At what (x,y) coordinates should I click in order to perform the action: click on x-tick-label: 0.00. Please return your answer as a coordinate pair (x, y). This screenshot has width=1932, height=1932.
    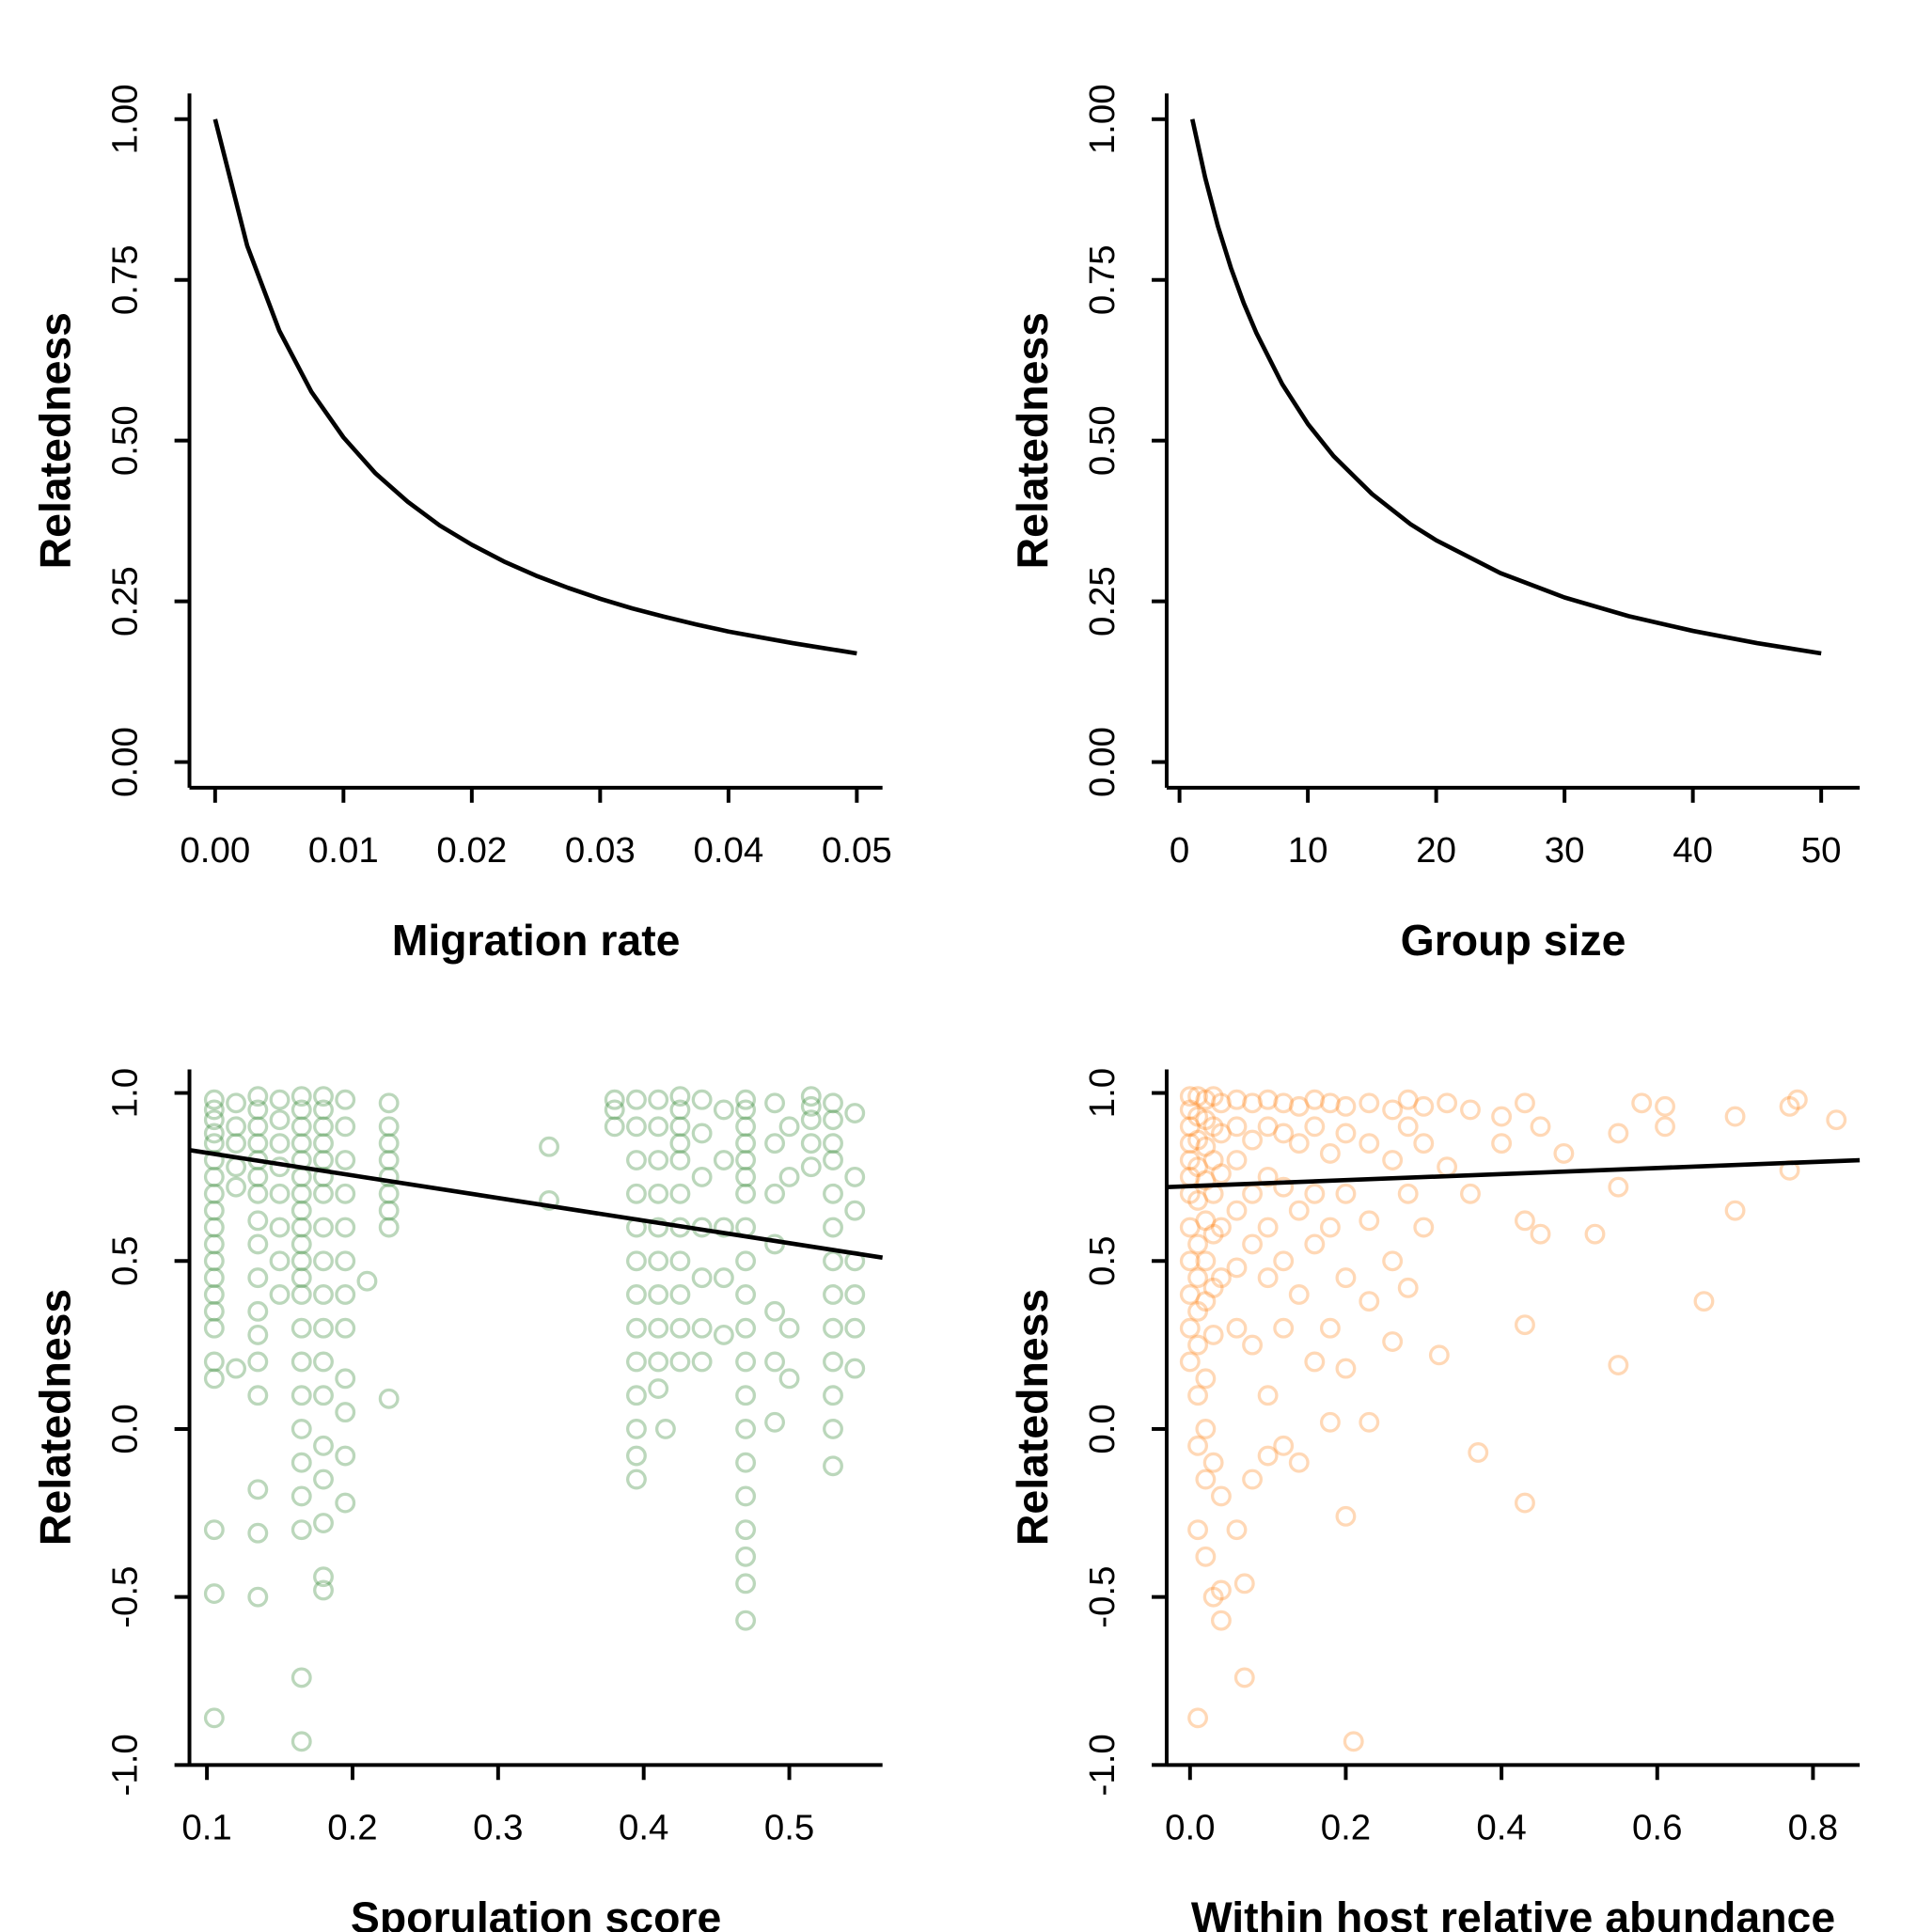
    Looking at the image, I should click on (215, 851).